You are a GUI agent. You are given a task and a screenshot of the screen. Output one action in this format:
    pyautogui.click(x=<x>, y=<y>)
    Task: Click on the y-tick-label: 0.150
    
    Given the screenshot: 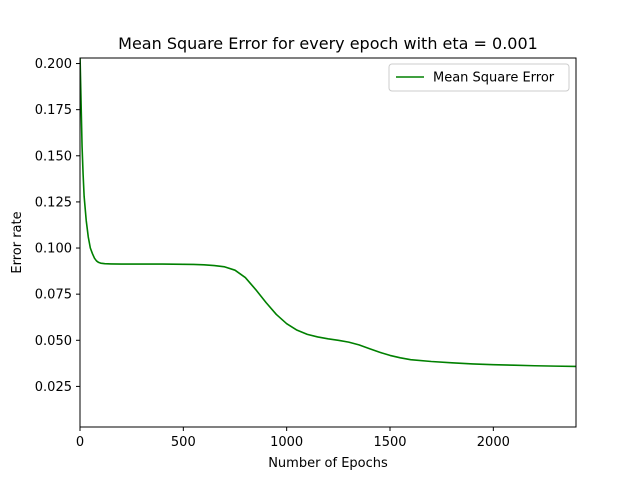 What is the action you would take?
    pyautogui.click(x=53, y=156)
    